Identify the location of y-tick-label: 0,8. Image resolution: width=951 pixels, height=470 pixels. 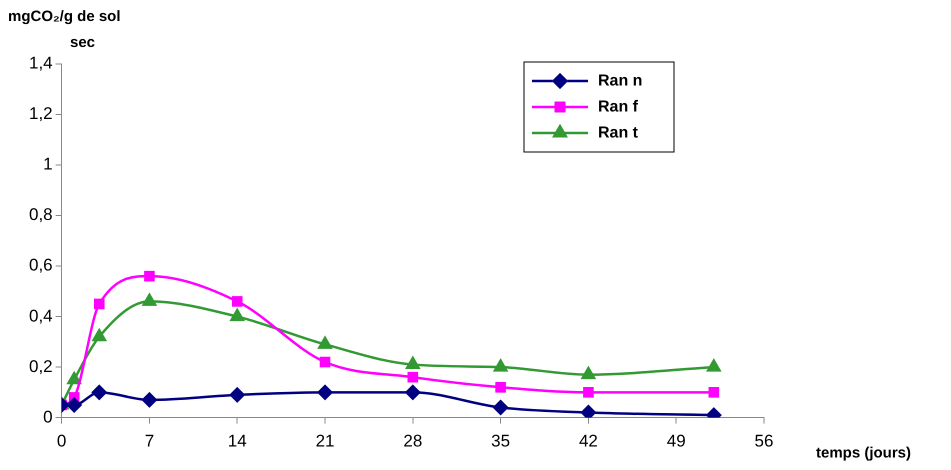
(40, 214).